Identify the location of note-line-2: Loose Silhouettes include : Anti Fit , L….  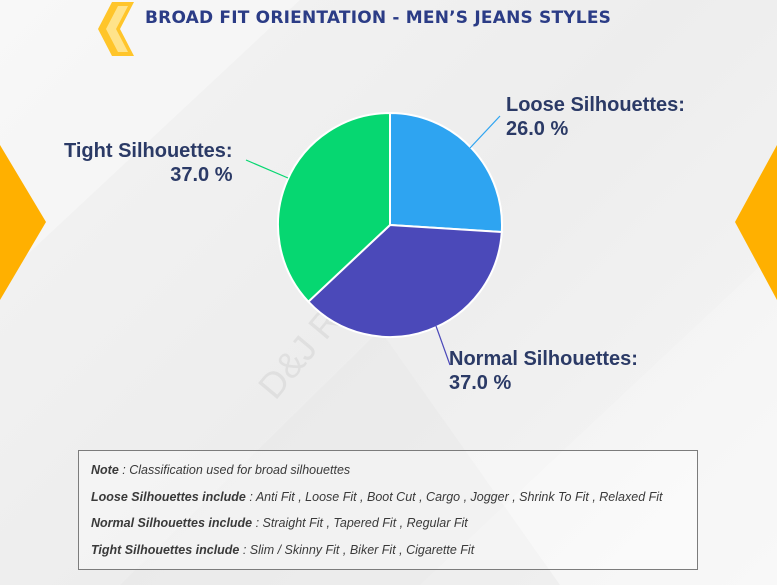
(377, 496).